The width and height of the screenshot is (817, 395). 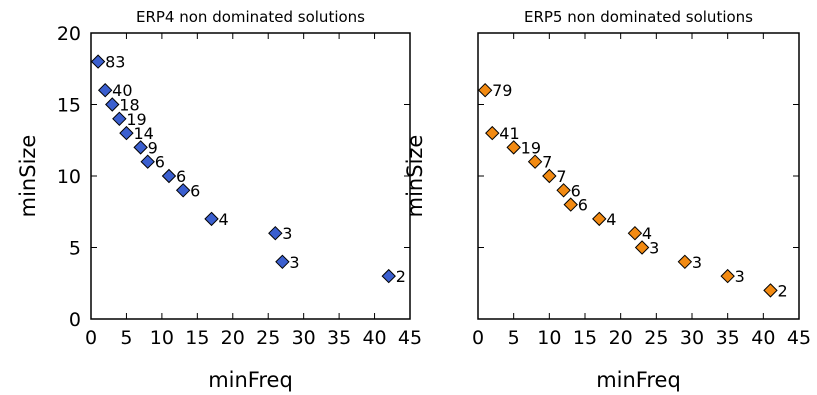 I want to click on point-annotation: 40, so click(x=122, y=90).